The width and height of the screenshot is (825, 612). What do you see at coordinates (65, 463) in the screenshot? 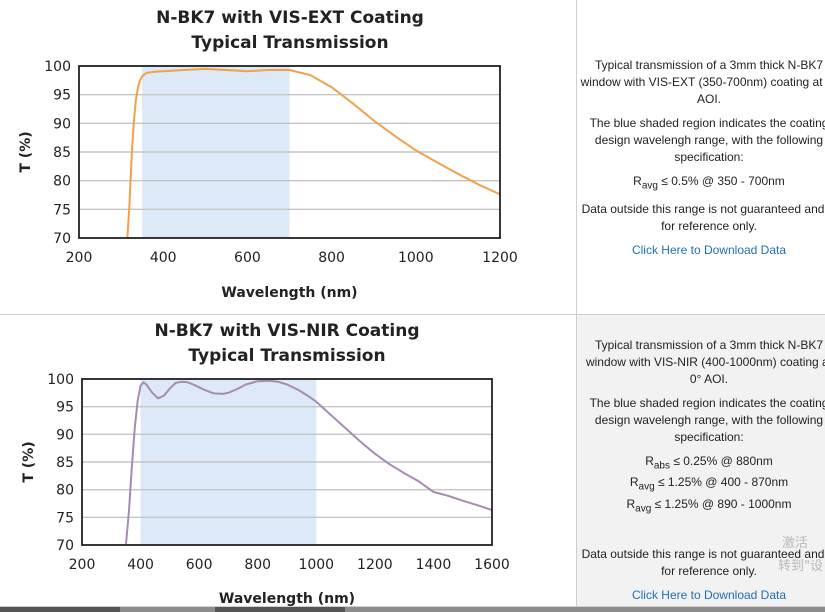
I see `vis-nir-y-tick-label: 85` at bounding box center [65, 463].